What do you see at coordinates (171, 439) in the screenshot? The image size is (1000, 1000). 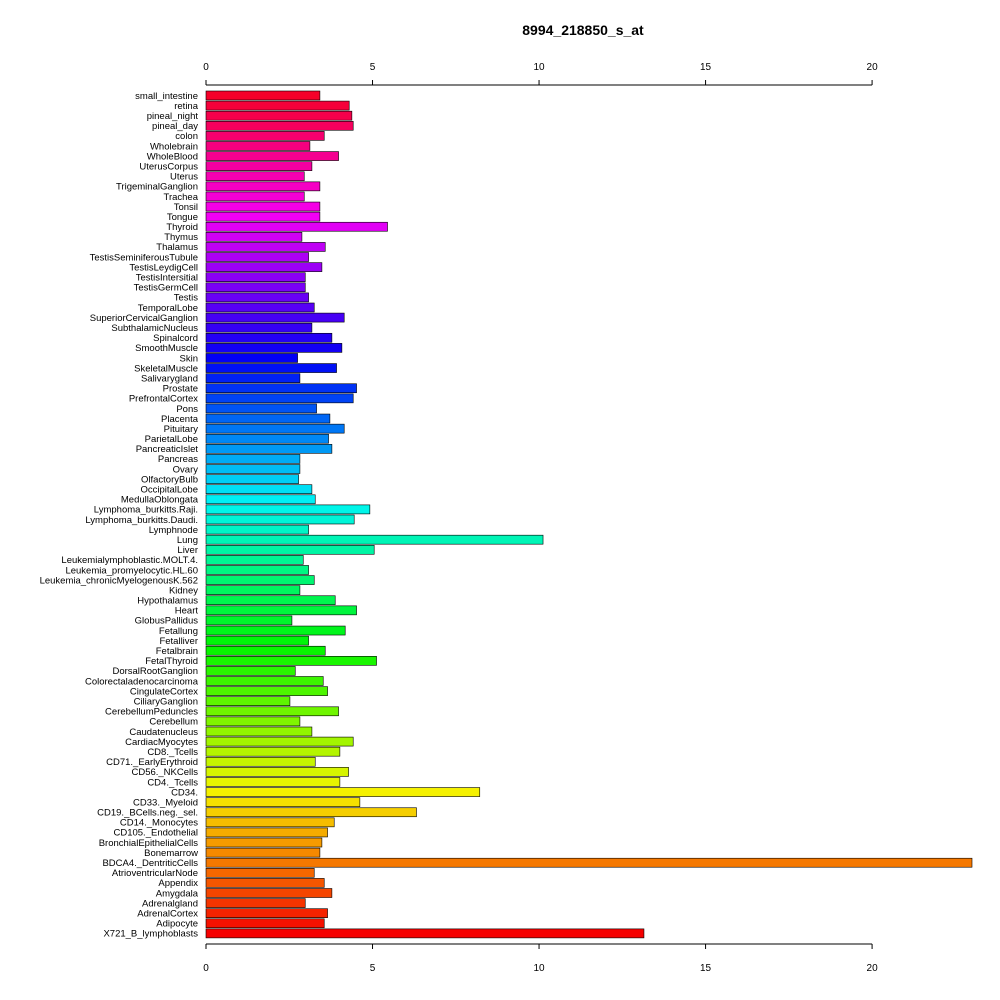 I see `category-label: ParietalLobe` at bounding box center [171, 439].